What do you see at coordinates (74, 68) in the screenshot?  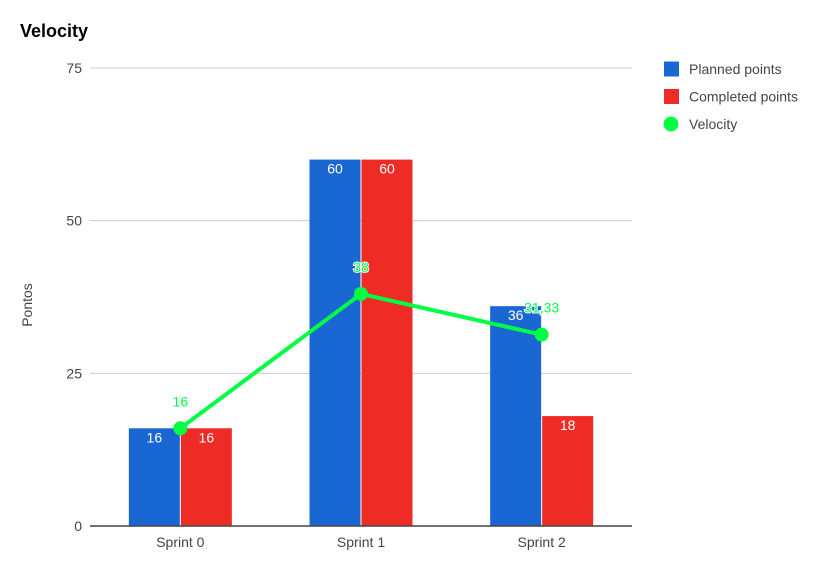 I see `y-tick-label: 75` at bounding box center [74, 68].